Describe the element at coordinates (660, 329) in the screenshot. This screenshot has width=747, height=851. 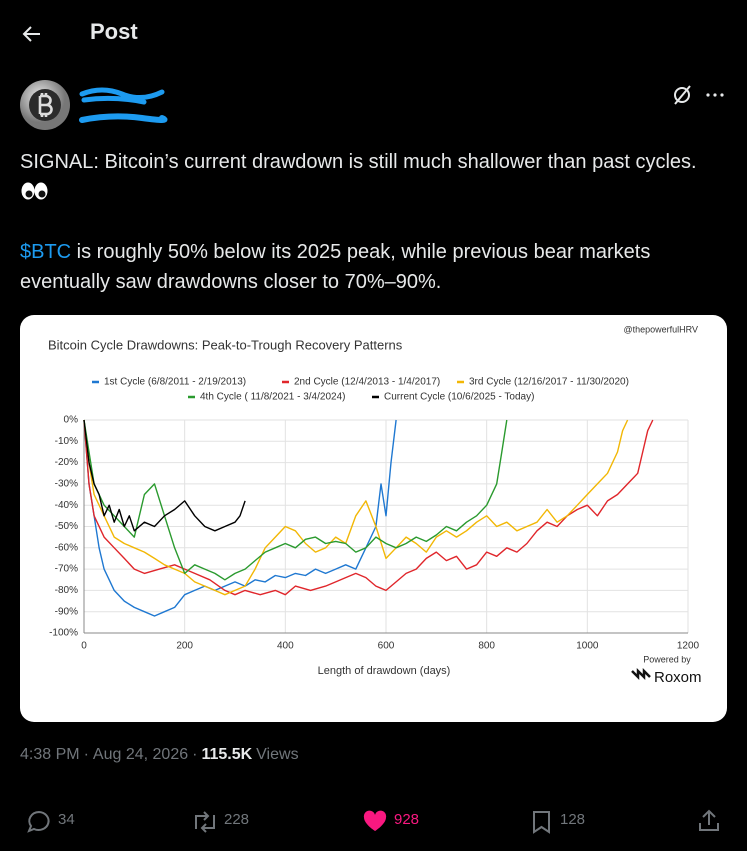
I see `chart-source: @thepowerfulHRV` at that location.